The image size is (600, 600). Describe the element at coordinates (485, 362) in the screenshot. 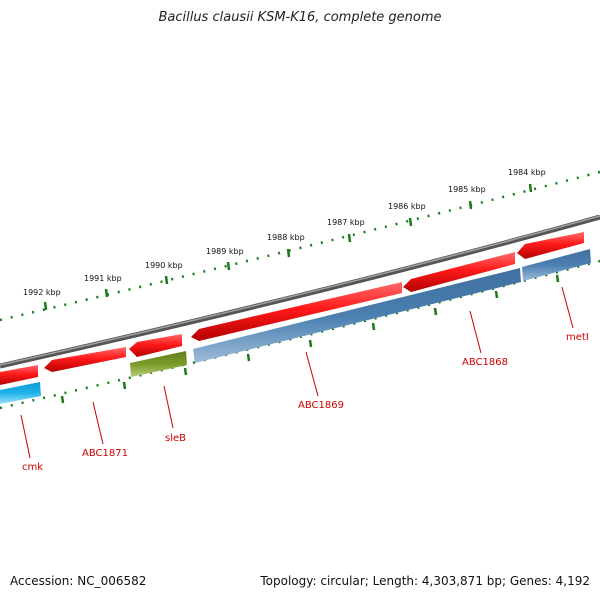

I see `gene-label-abc1868: ABC1868` at that location.